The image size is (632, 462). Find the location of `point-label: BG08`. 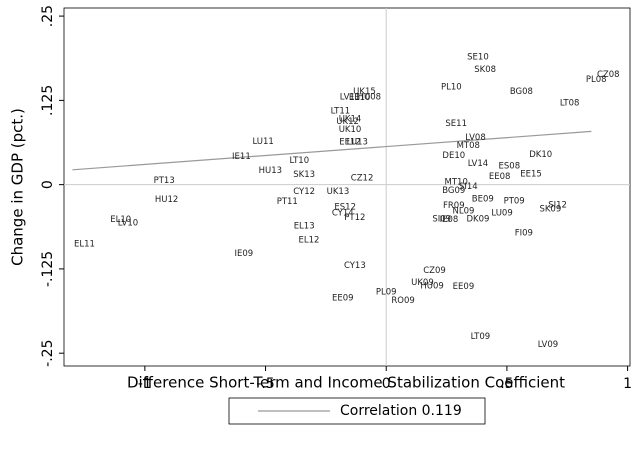

point-label: BG08 is located at coordinates (521, 92).